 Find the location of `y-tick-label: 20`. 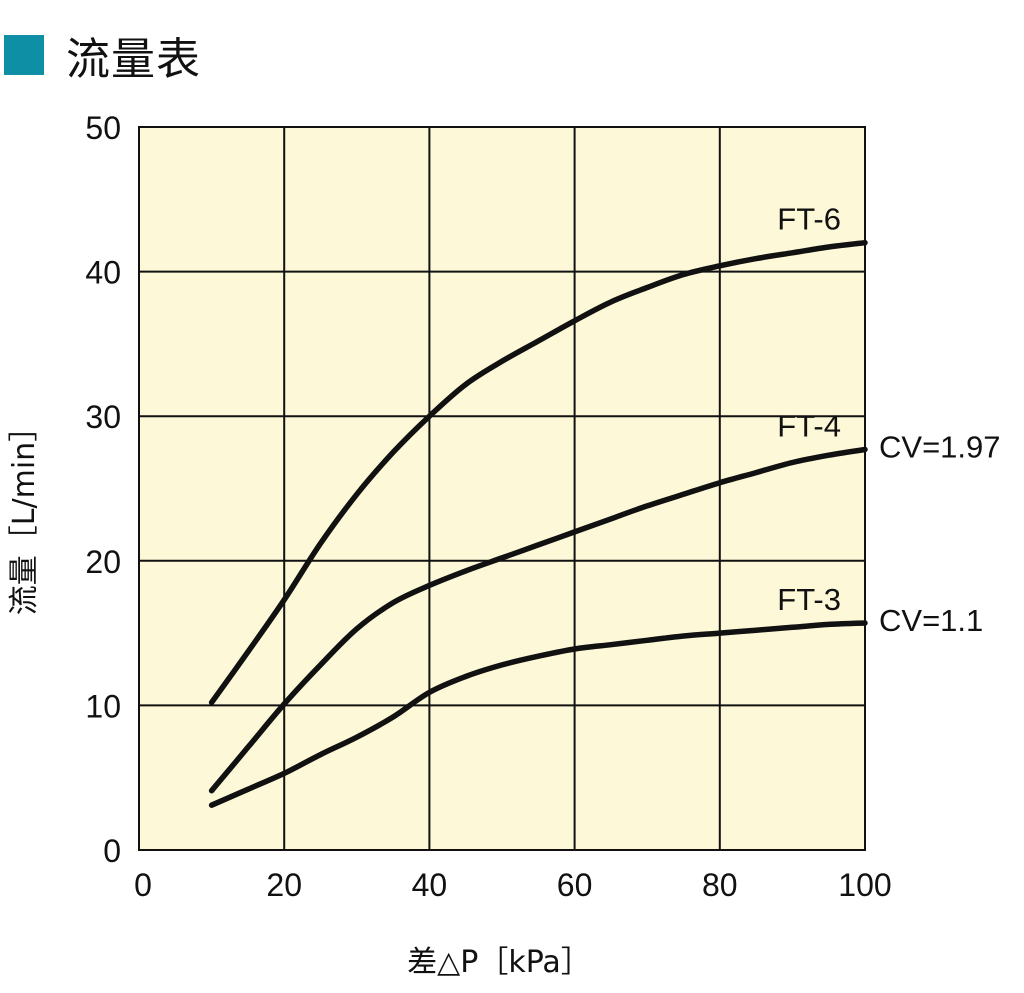

y-tick-label: 20 is located at coordinates (103, 562).